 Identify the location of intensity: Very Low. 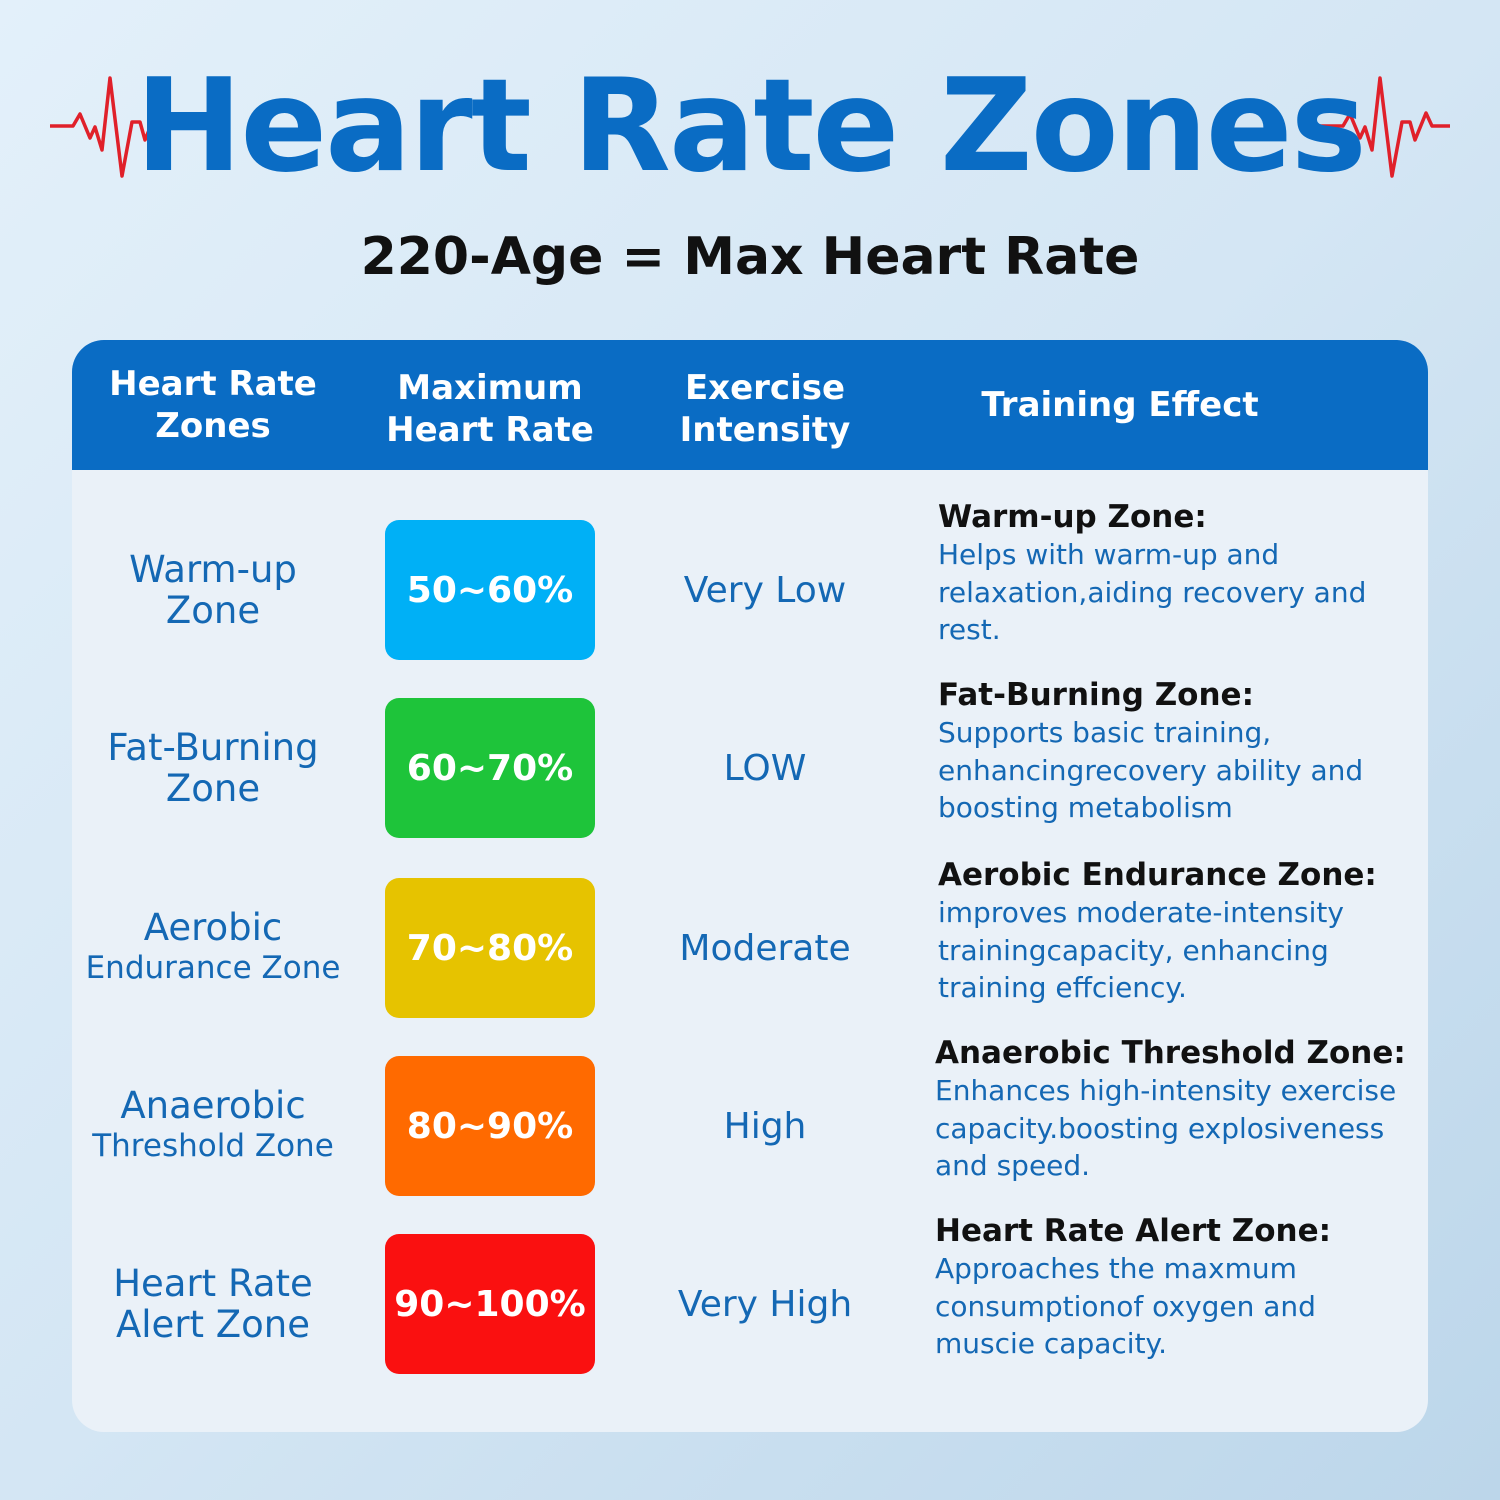
(765, 590).